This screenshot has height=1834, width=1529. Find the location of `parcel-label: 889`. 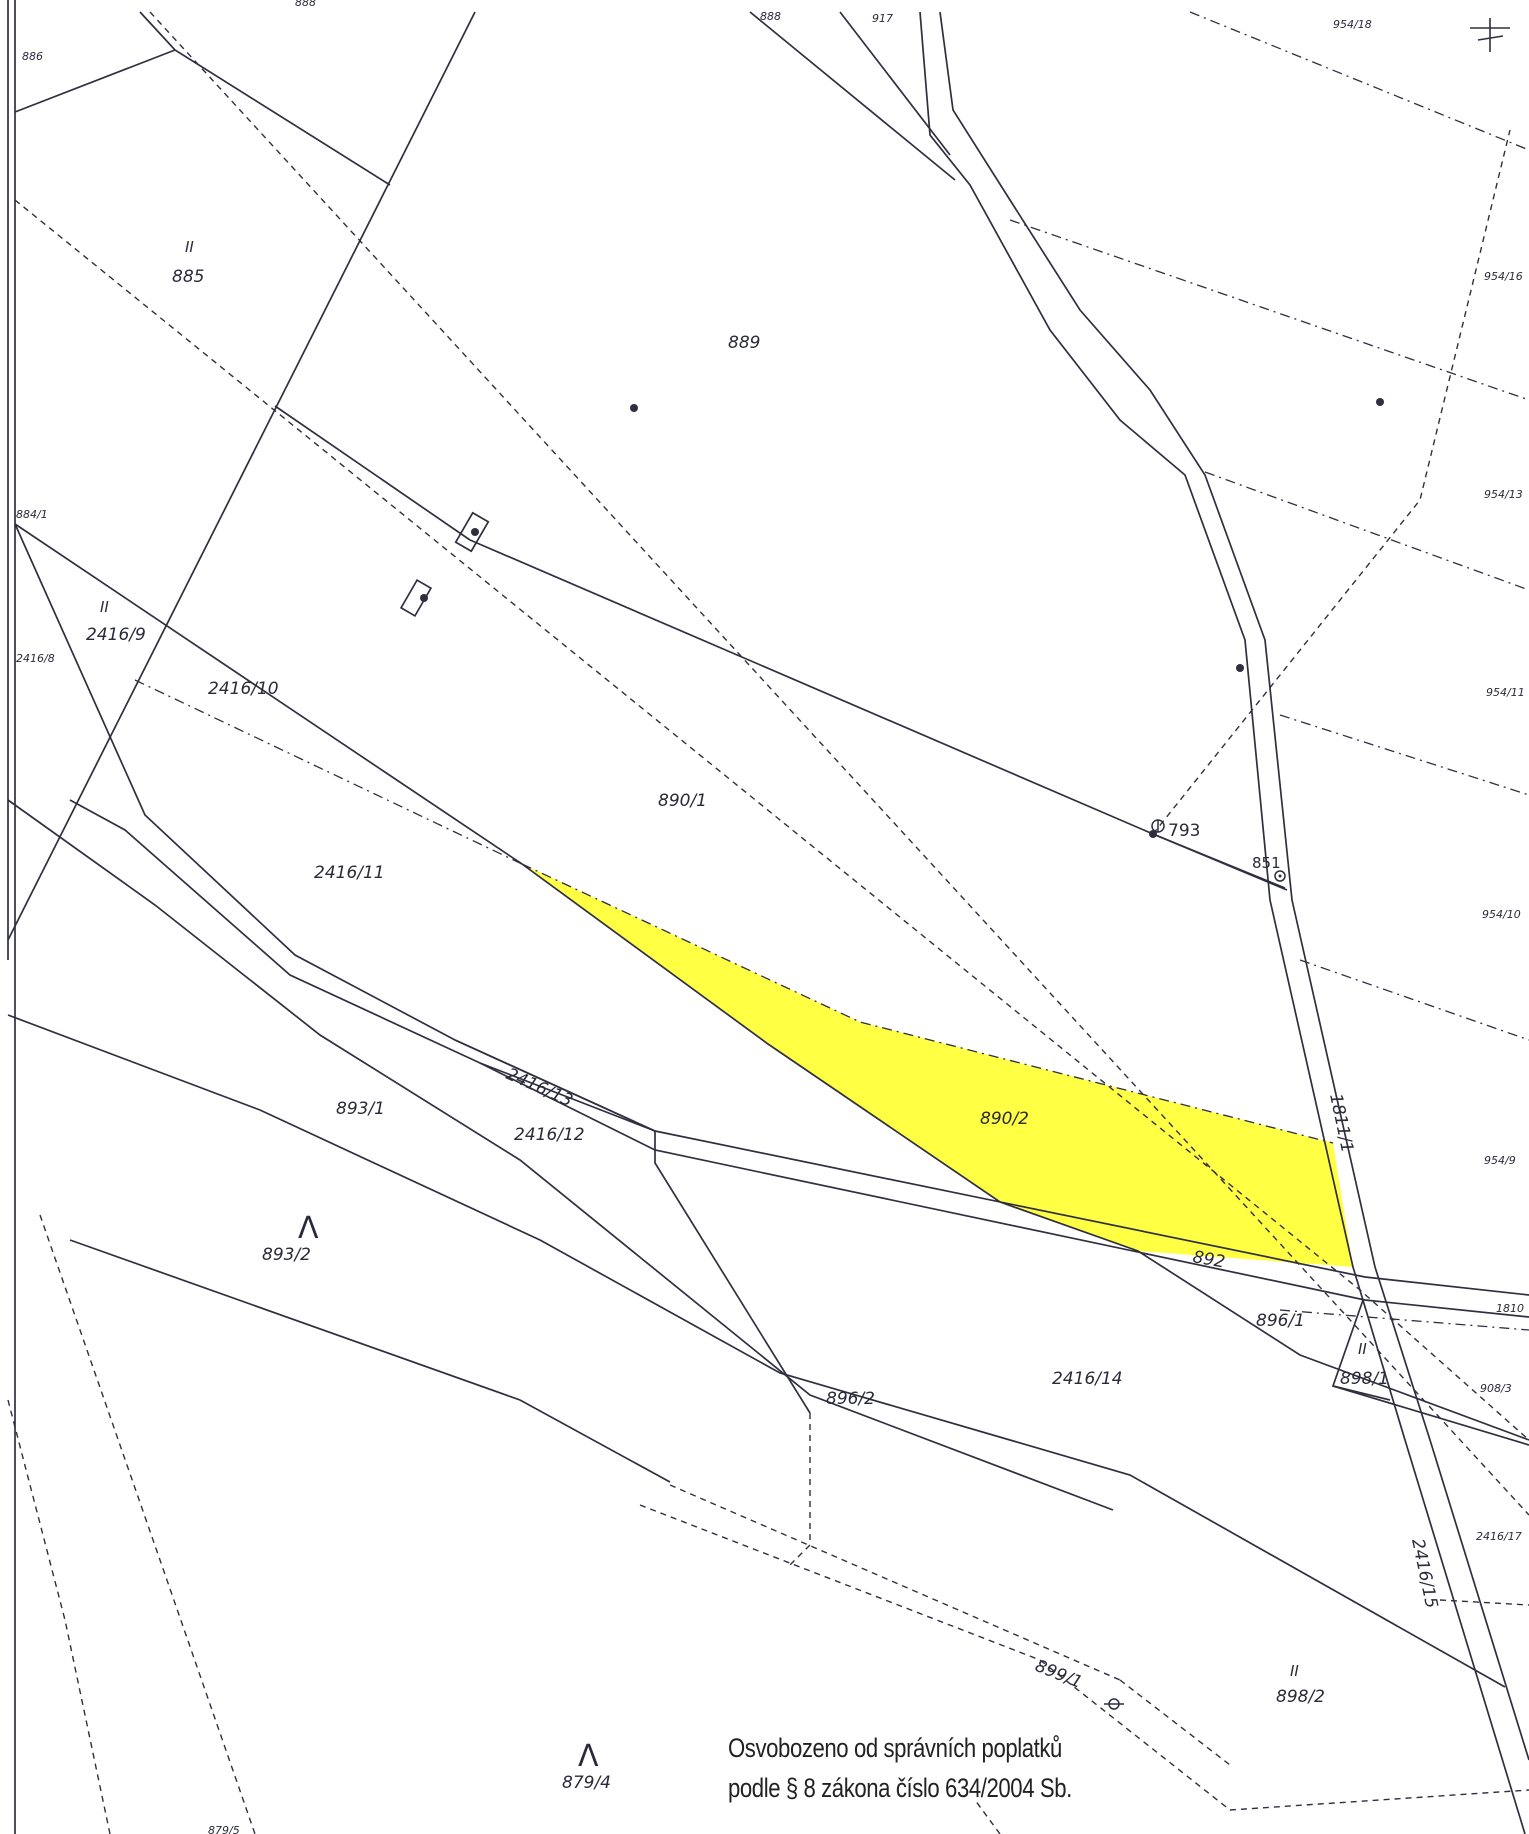

parcel-label: 889 is located at coordinates (744, 343).